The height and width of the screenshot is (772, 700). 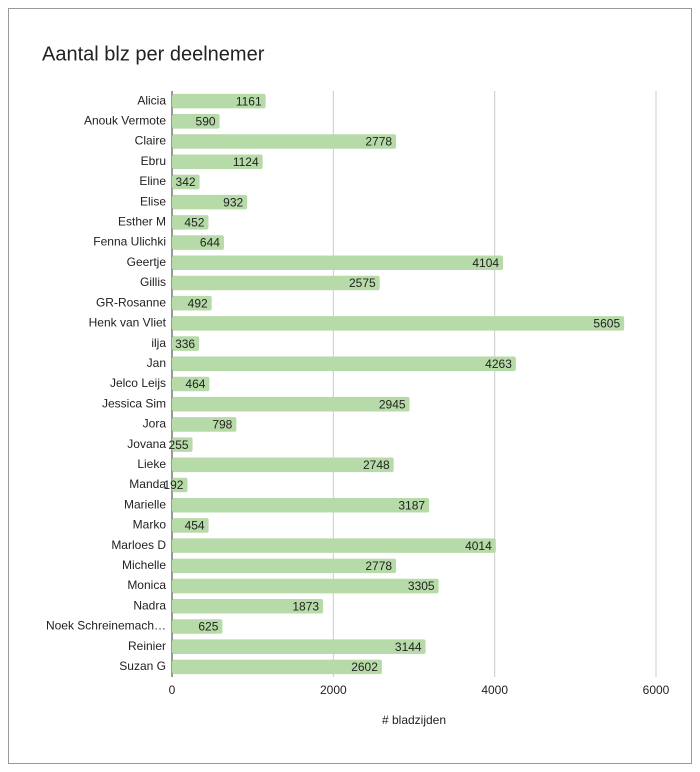 What do you see at coordinates (376, 465) in the screenshot?
I see `data-label: 2748` at bounding box center [376, 465].